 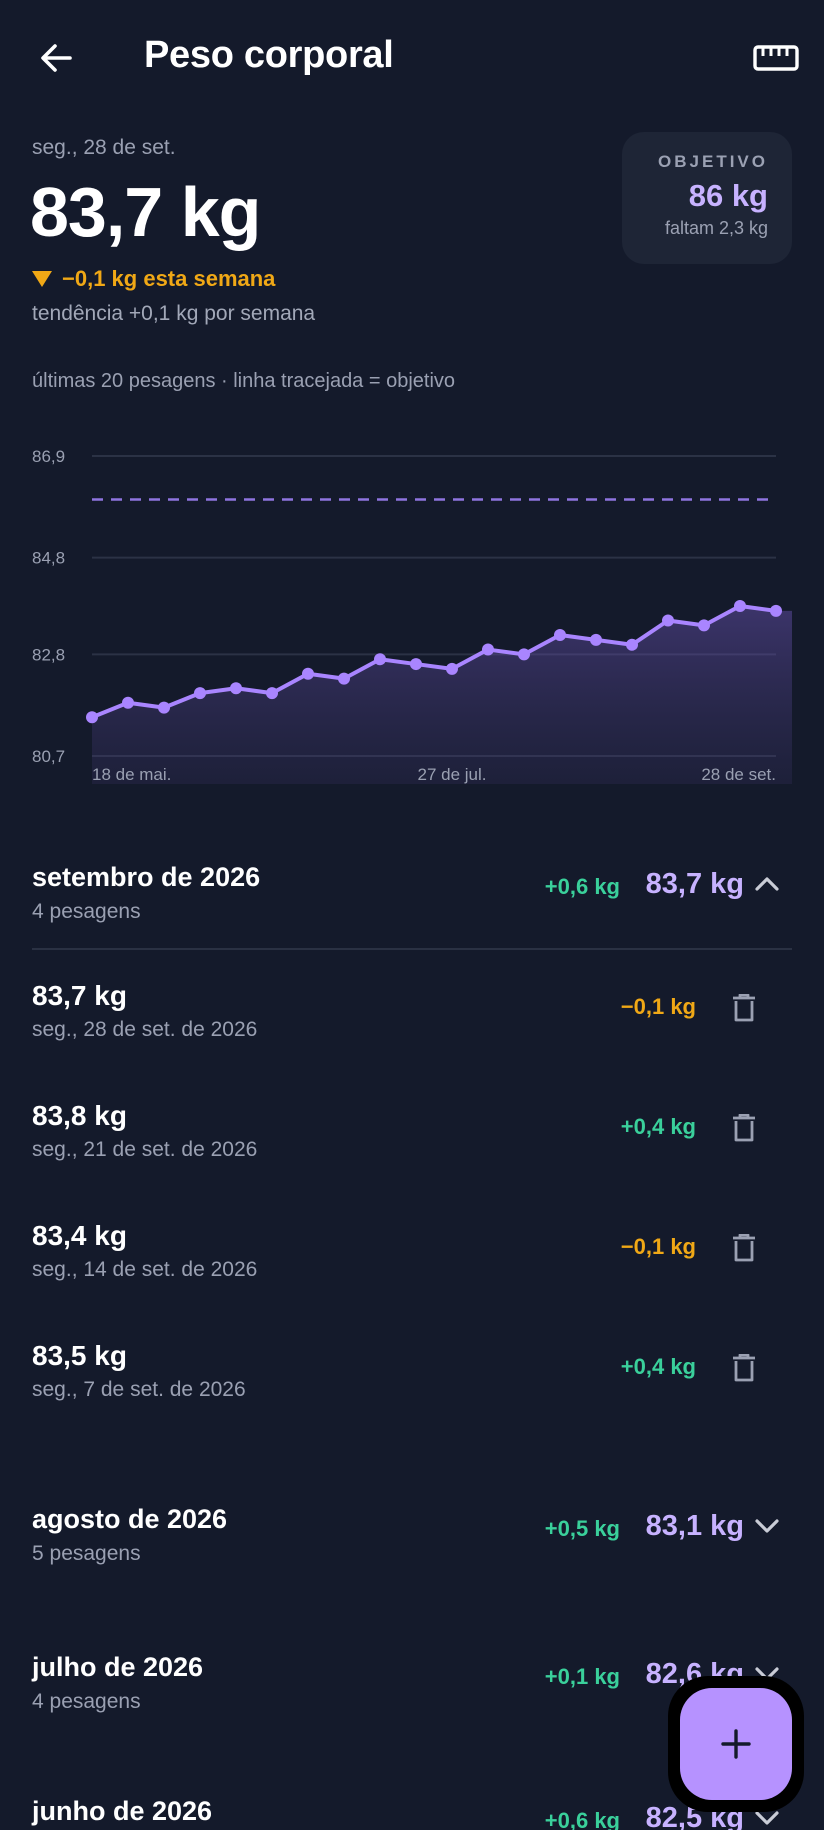 I want to click on latest-date: seg., 28 de set., so click(x=104, y=147).